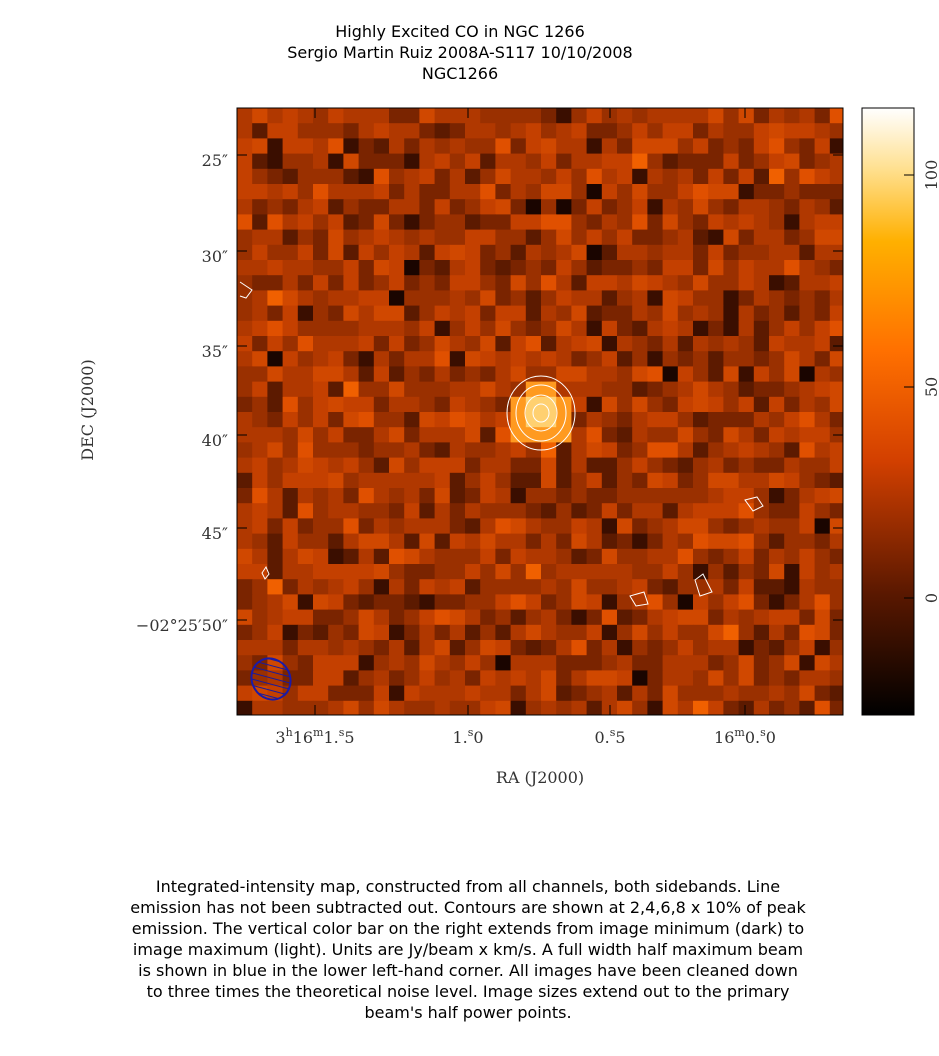 The height and width of the screenshot is (1056, 939). I want to click on y-tick-label: 40″, so click(215, 440).